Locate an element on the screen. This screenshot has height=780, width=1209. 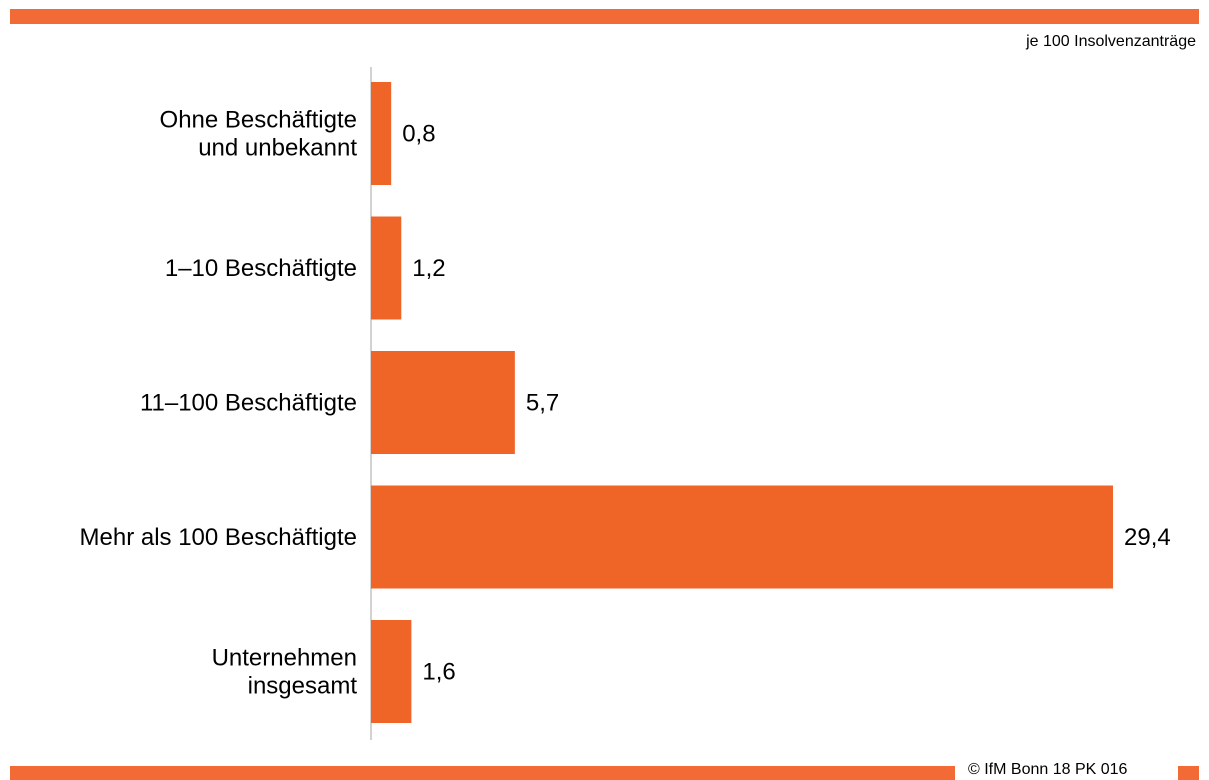
unit-note: je 100 Insolvenzanträge is located at coordinates (1111, 41).